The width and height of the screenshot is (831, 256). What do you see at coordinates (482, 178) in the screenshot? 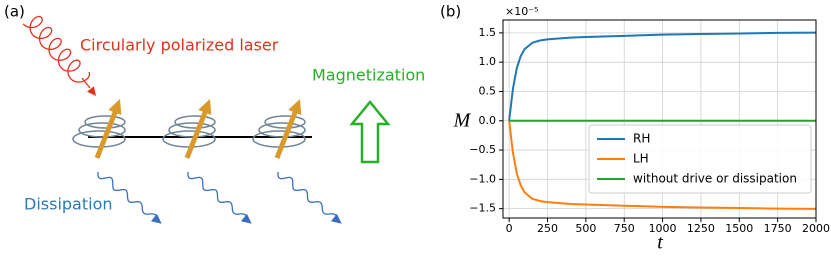
I see `y-tick-label: −1.0` at bounding box center [482, 178].